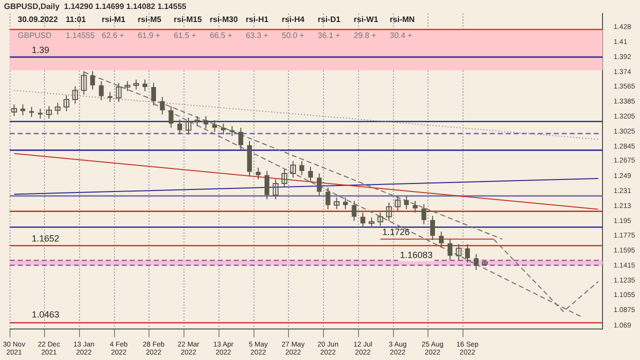  What do you see at coordinates (38, 19) in the screenshot?
I see `annotation: 30.09.2022` at bounding box center [38, 19].